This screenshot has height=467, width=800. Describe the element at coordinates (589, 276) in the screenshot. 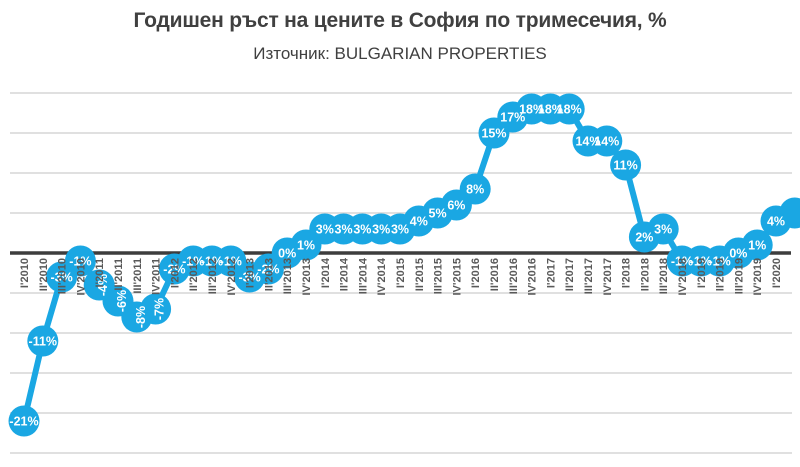

I see `x-axis-label: III'2017` at that location.